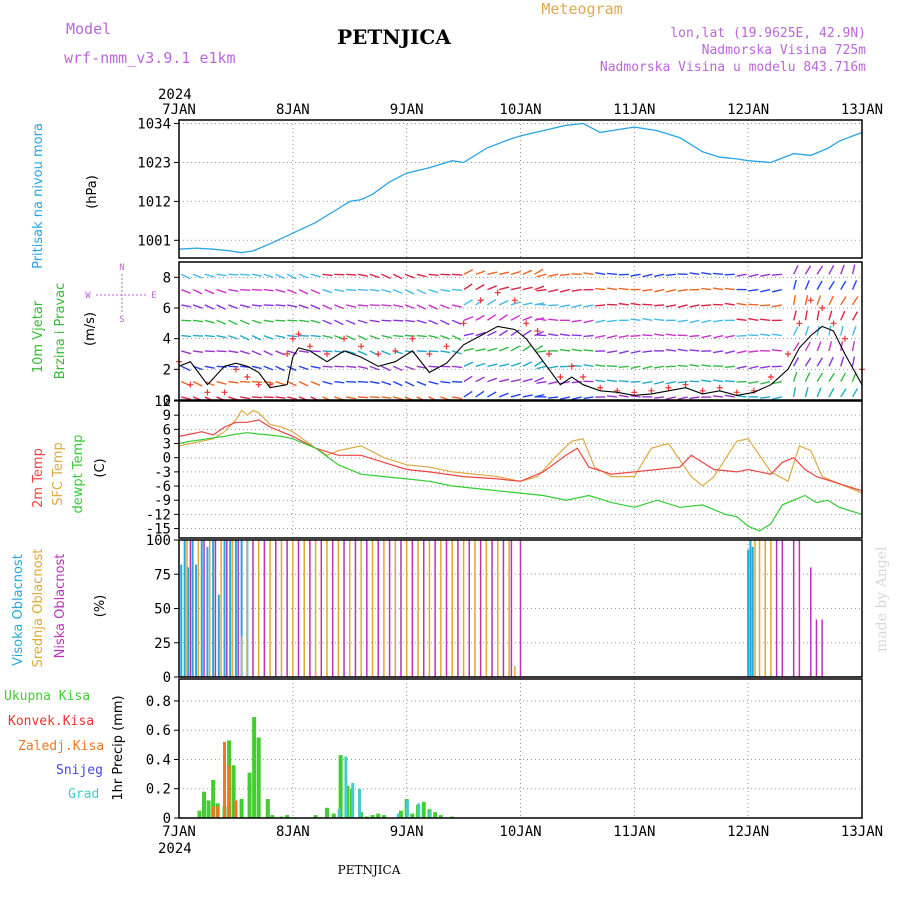 This screenshot has width=900, height=900. What do you see at coordinates (18, 610) in the screenshot?
I see `cloud-ylabel-1: Visoka Oblacnost` at bounding box center [18, 610].